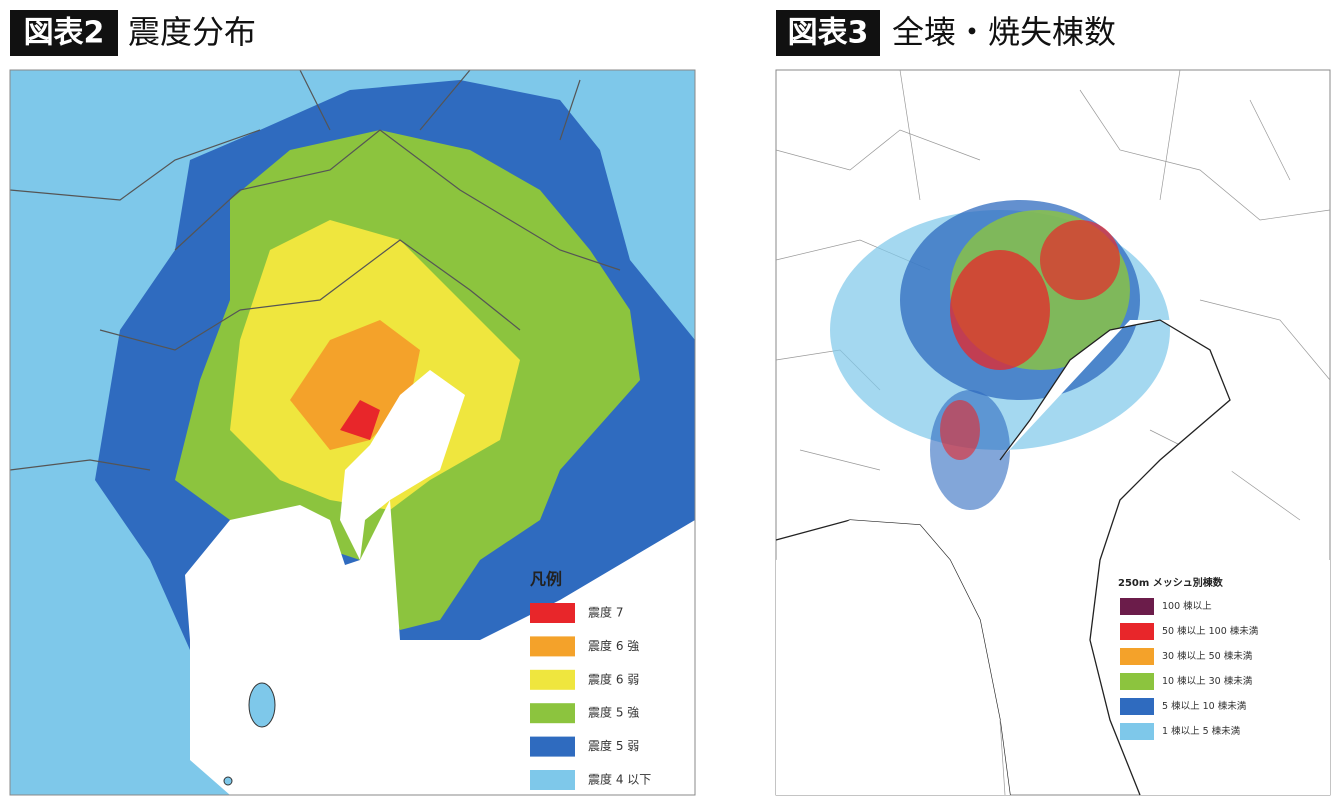 This screenshot has width=1340, height=802. Describe the element at coordinates (1004, 32) in the screenshot. I see `figure-title: 全壊・焼失棟数` at that location.